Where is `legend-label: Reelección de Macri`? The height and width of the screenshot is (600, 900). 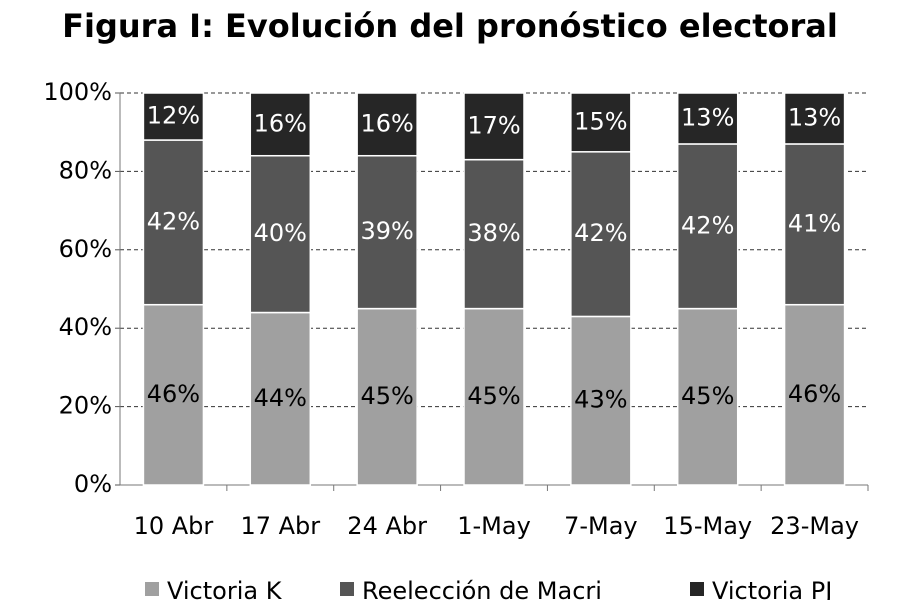 legend-label: Reelección de Macri is located at coordinates (482, 588).